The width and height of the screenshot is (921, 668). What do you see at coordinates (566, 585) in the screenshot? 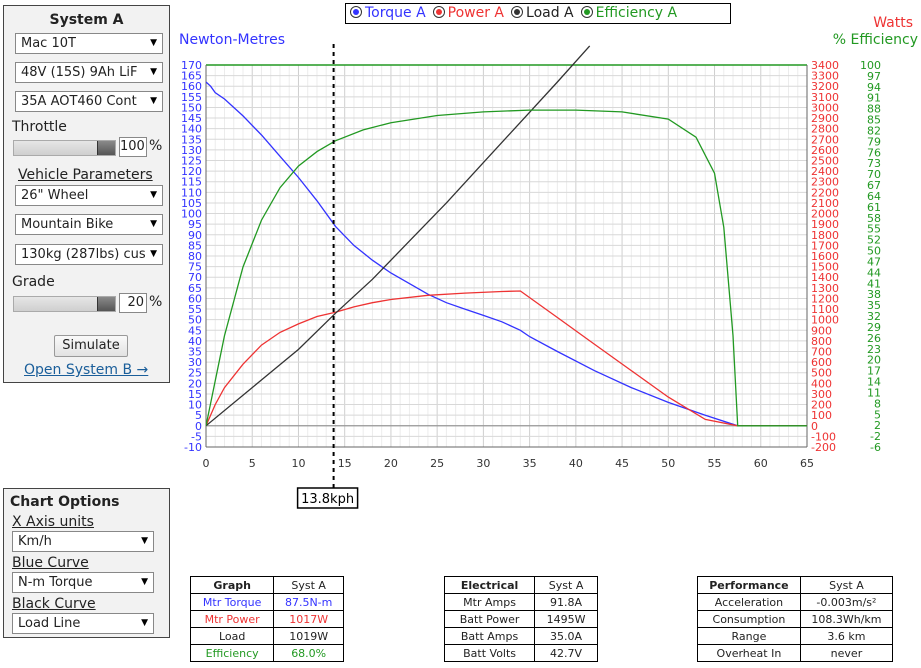
I see `electrical-table-header: Syst A` at bounding box center [566, 585].